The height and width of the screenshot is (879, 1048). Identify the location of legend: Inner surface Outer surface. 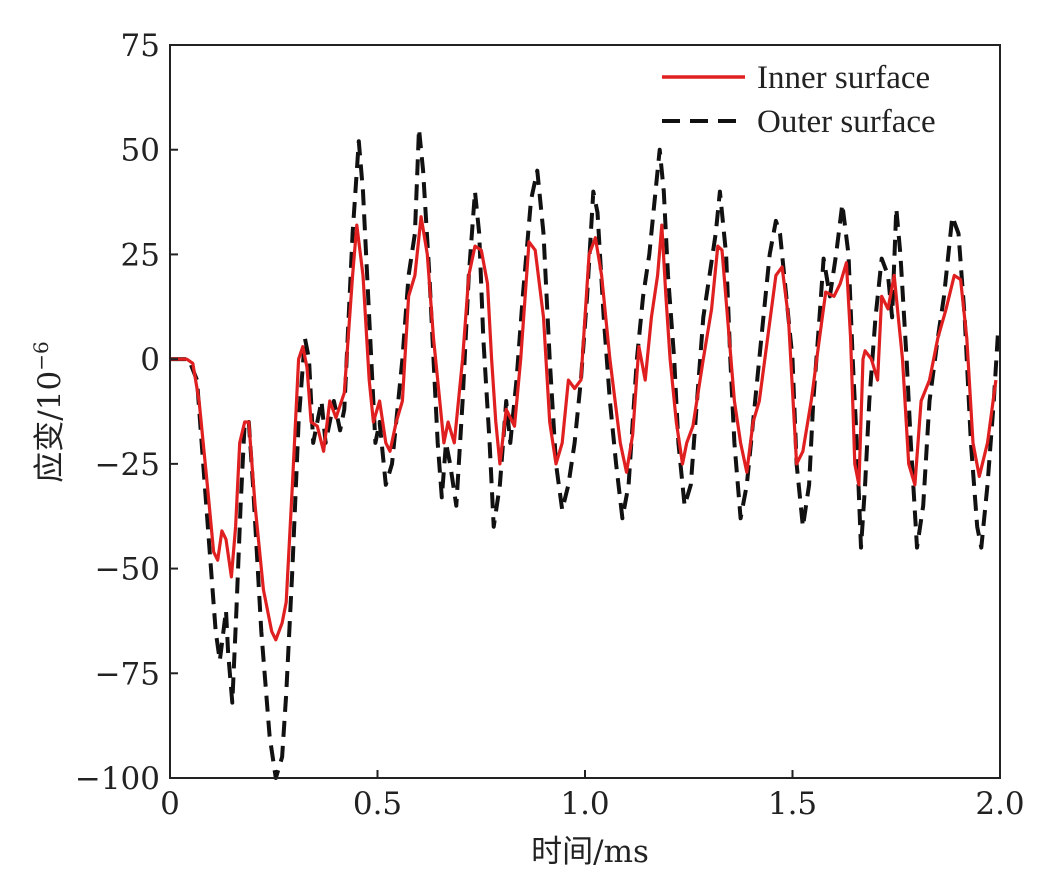
(799, 100).